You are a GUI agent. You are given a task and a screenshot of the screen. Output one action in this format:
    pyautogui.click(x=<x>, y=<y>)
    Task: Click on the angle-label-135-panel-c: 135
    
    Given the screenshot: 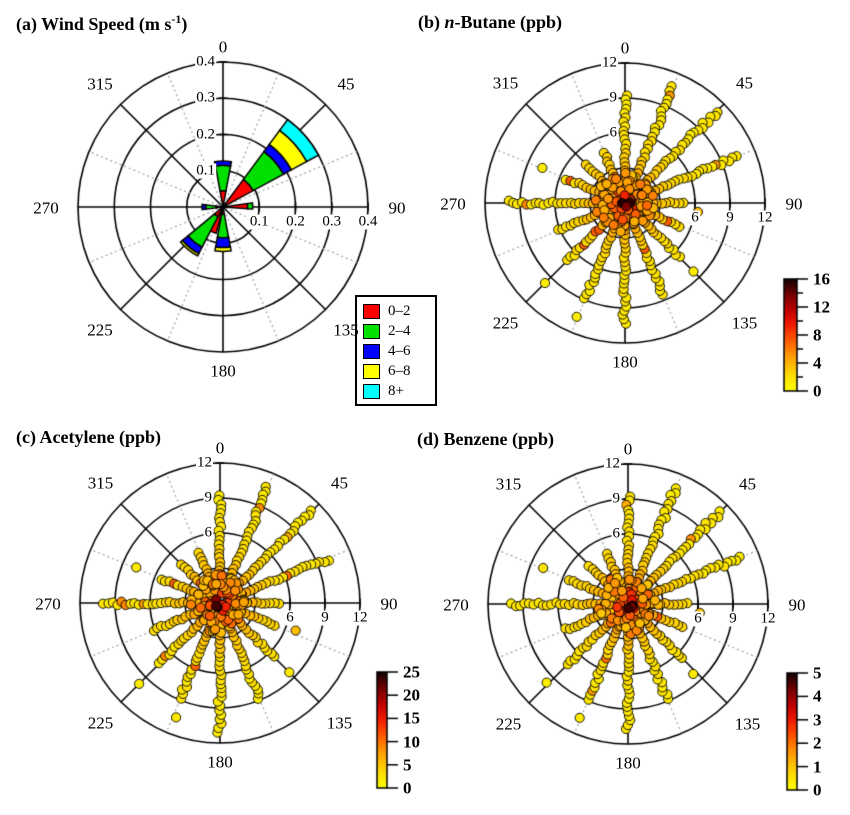 What is the action you would take?
    pyautogui.click(x=339, y=722)
    